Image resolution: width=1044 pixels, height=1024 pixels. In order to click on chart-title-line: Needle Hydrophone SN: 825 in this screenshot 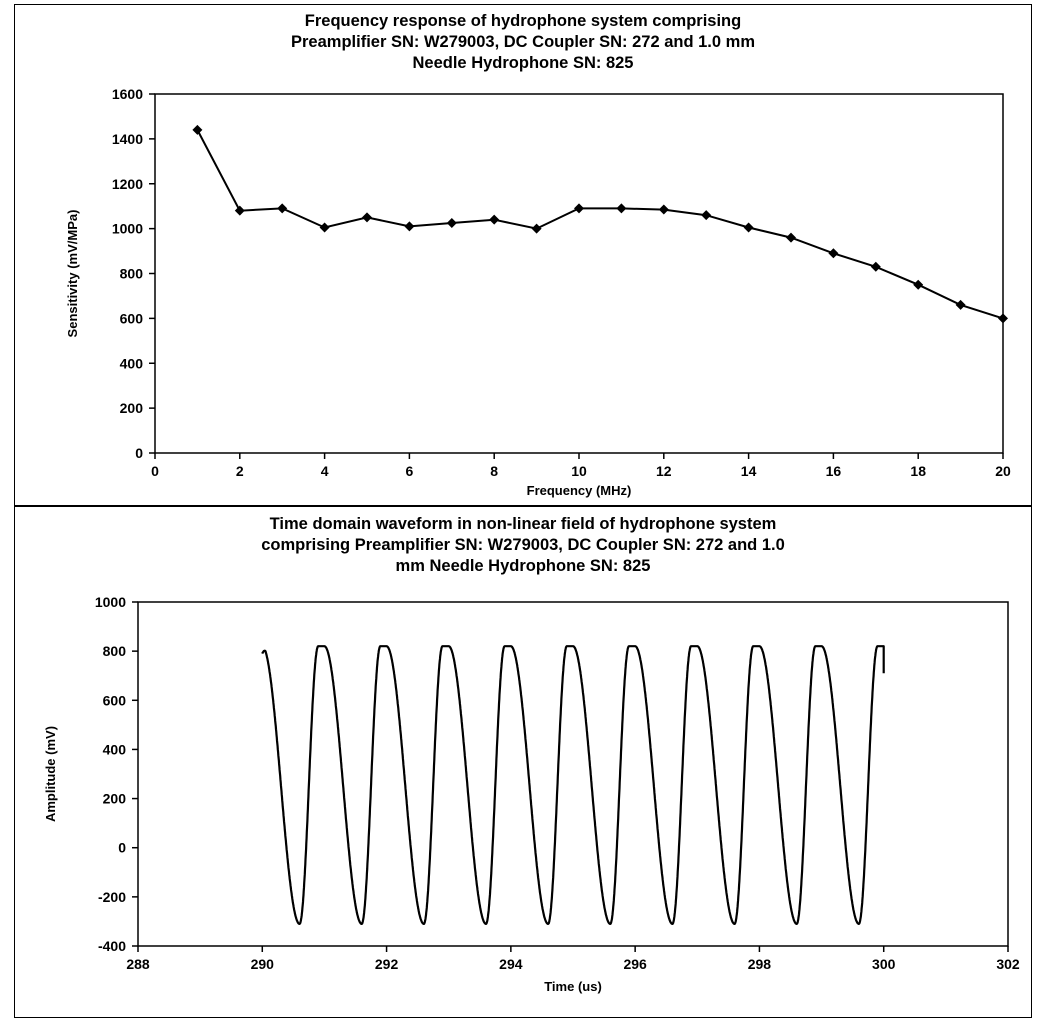, I will do `click(523, 63)`.